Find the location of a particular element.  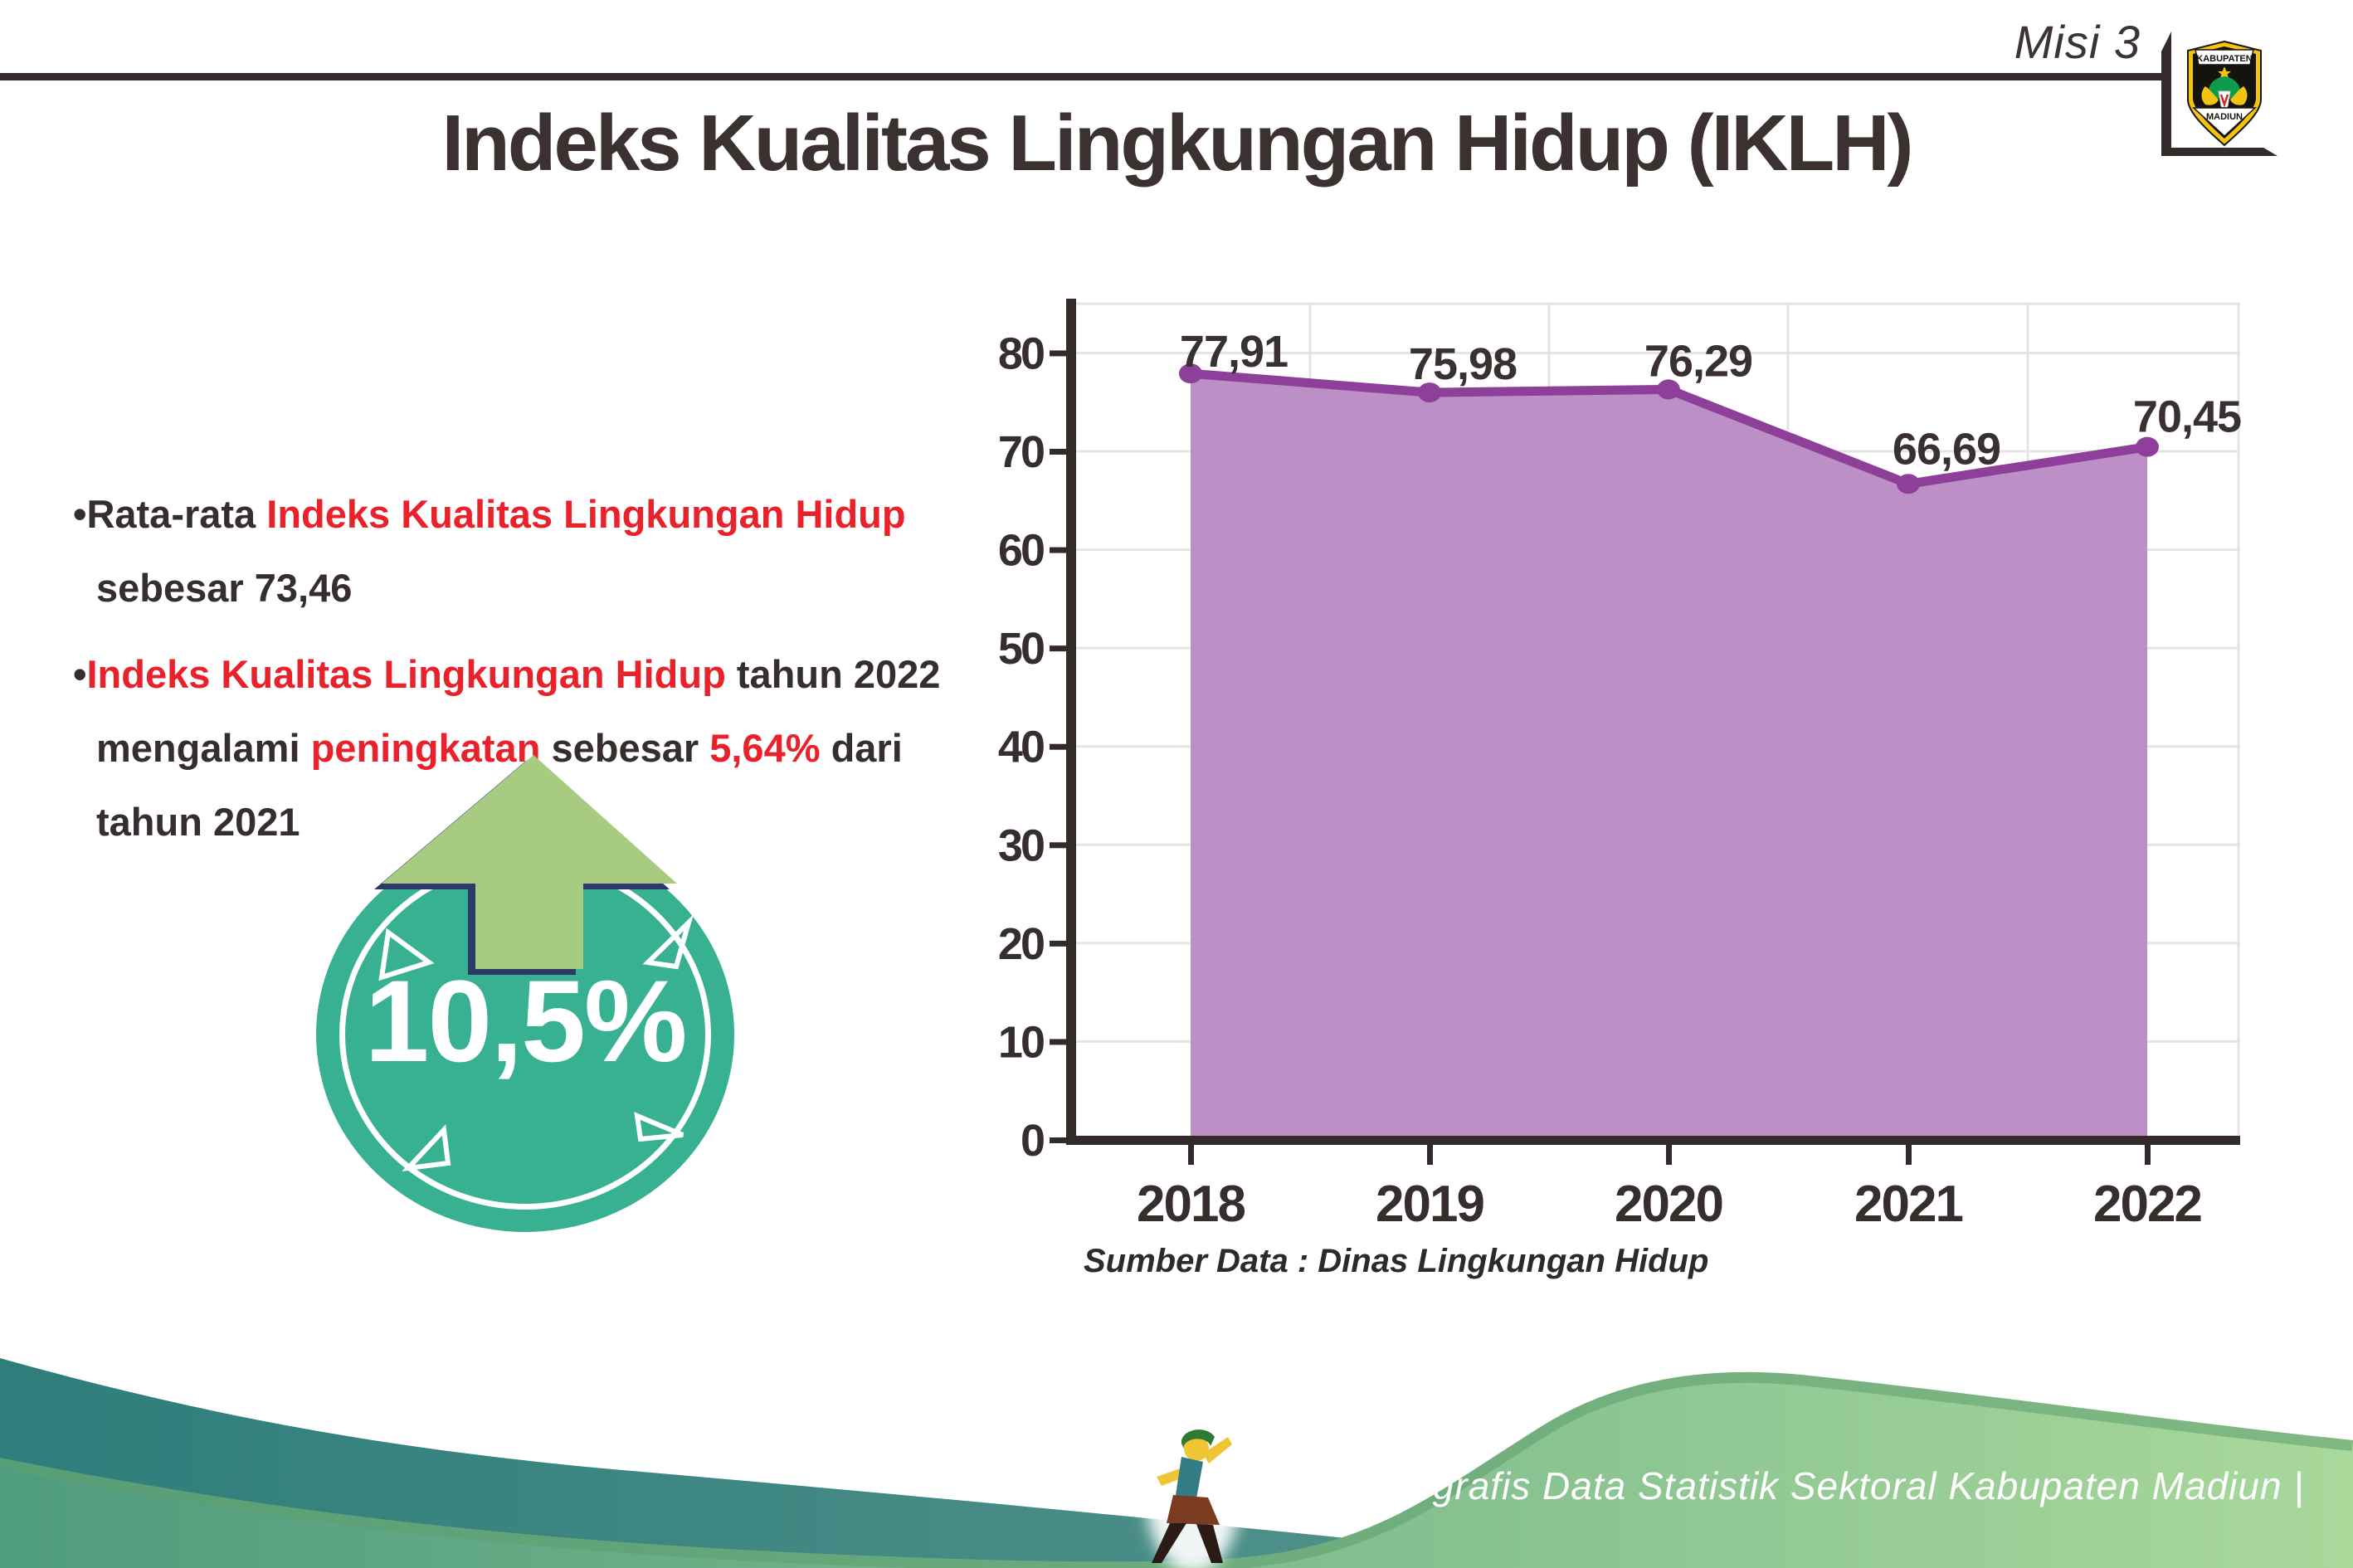

insight-text-segment: 5,64% is located at coordinates (765, 747).